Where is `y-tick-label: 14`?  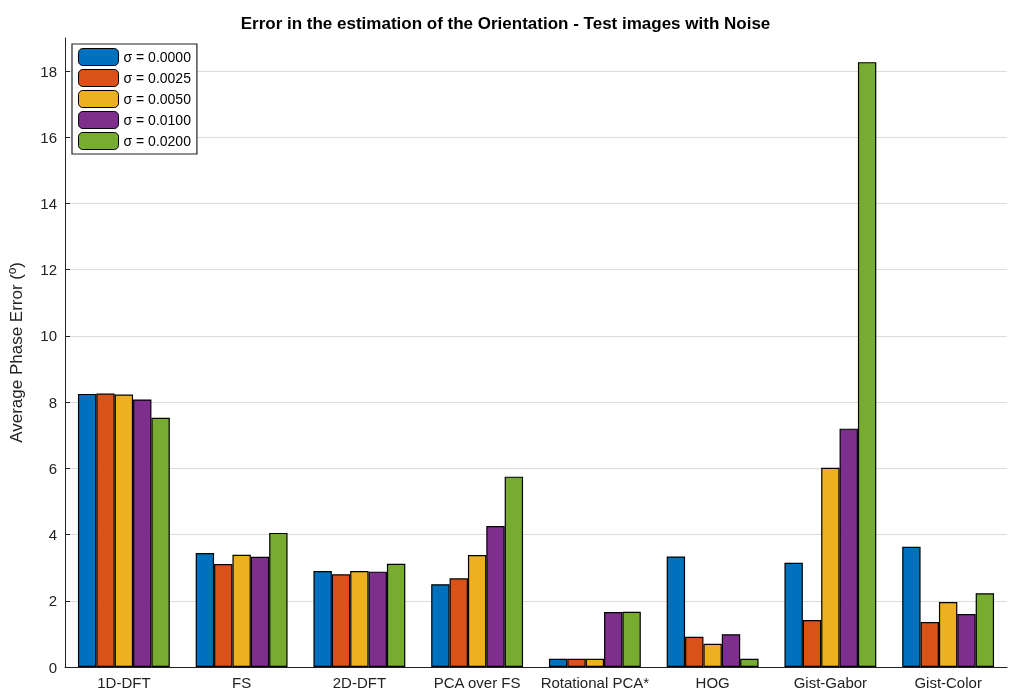
y-tick-label: 14 is located at coordinates (48, 204).